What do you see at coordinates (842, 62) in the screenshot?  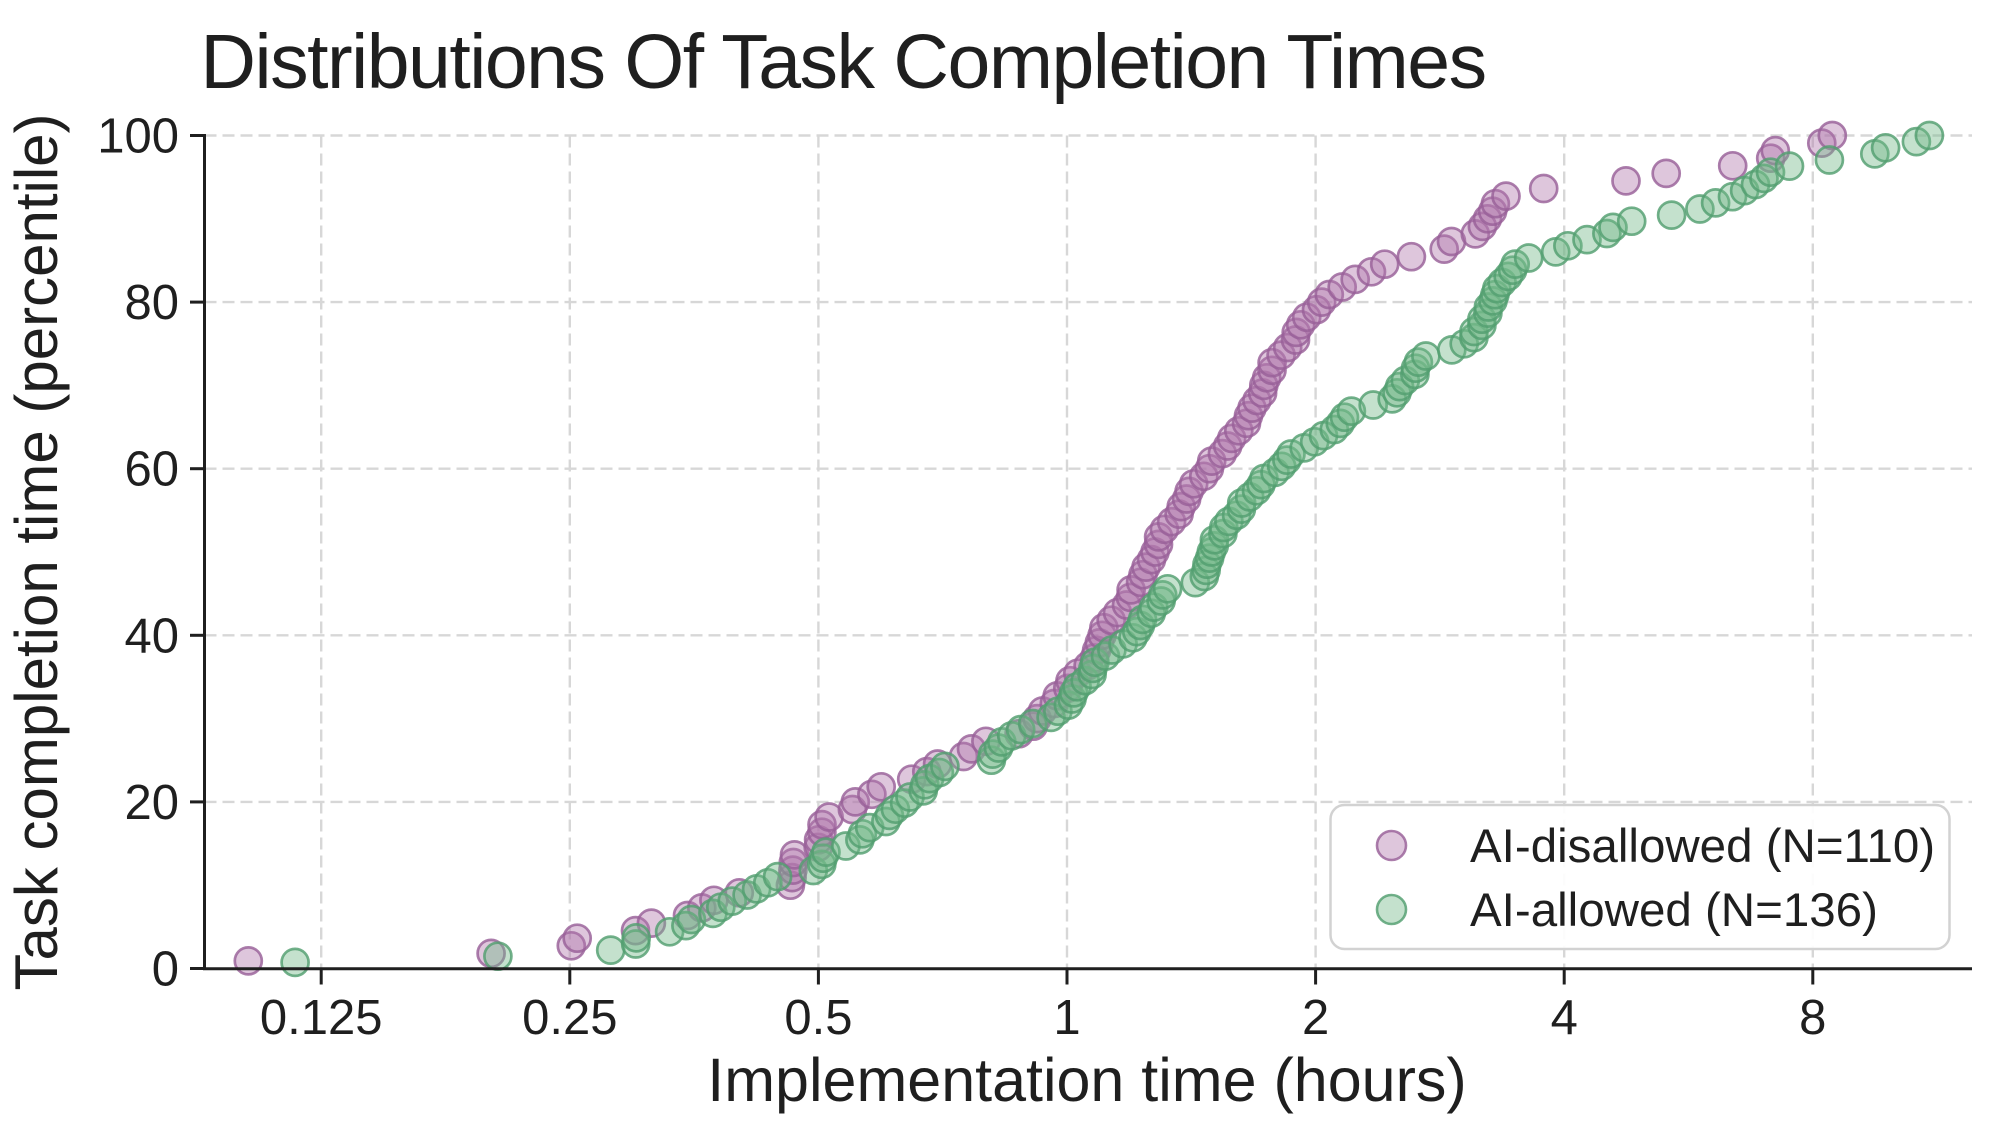 I see `svg-text:Distributions Of Task Completi: Distributions Of Task Completion Times` at bounding box center [842, 62].